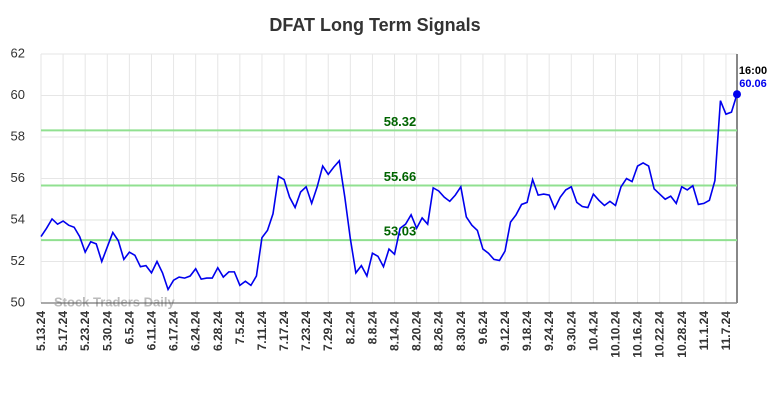 The image size is (784, 398). I want to click on x-tick-label: 11.1.24, so click(704, 331).